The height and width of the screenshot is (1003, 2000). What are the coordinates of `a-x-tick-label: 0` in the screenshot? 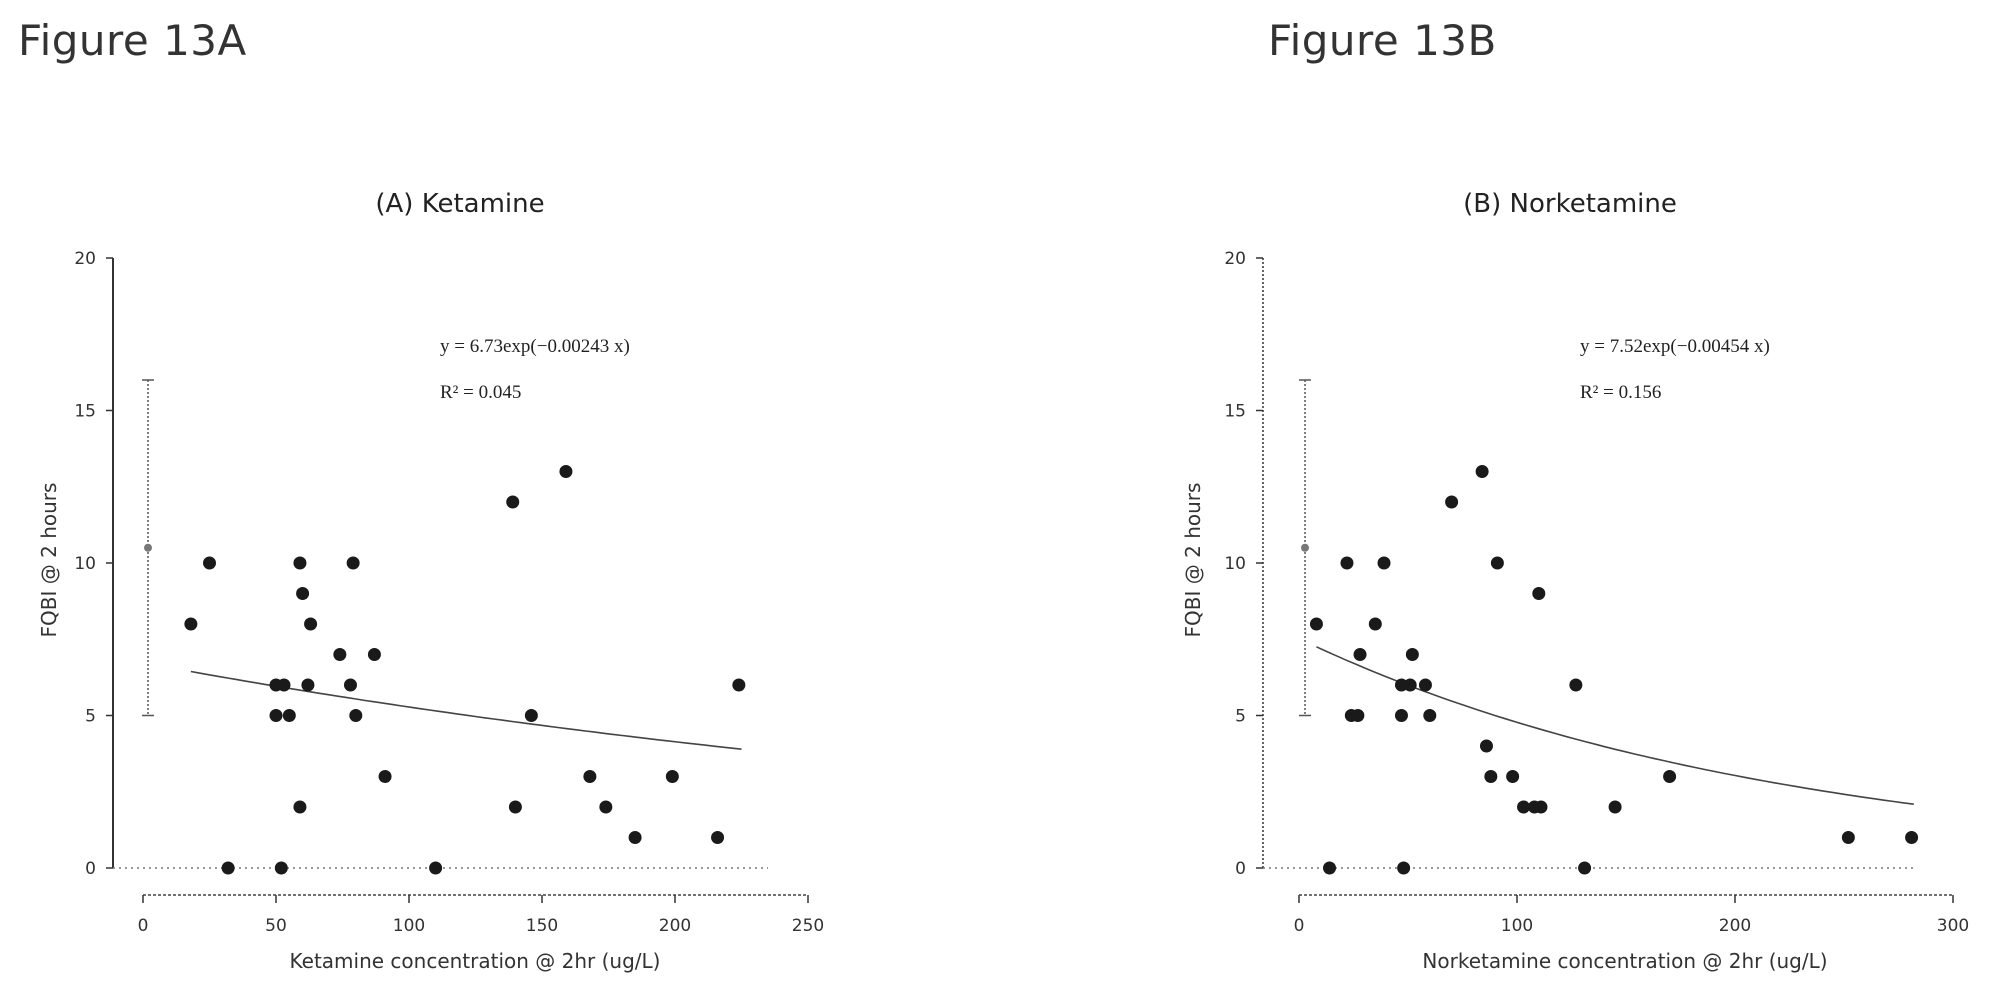 It's located at (143, 926).